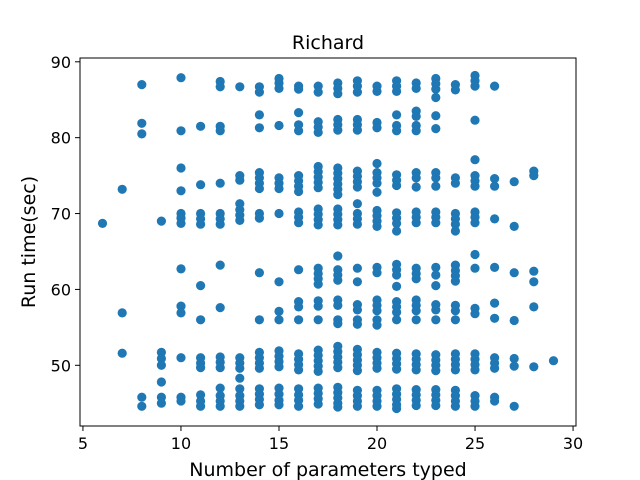 The image size is (640, 480). What do you see at coordinates (377, 443) in the screenshot?
I see `x-tick-label: 20` at bounding box center [377, 443].